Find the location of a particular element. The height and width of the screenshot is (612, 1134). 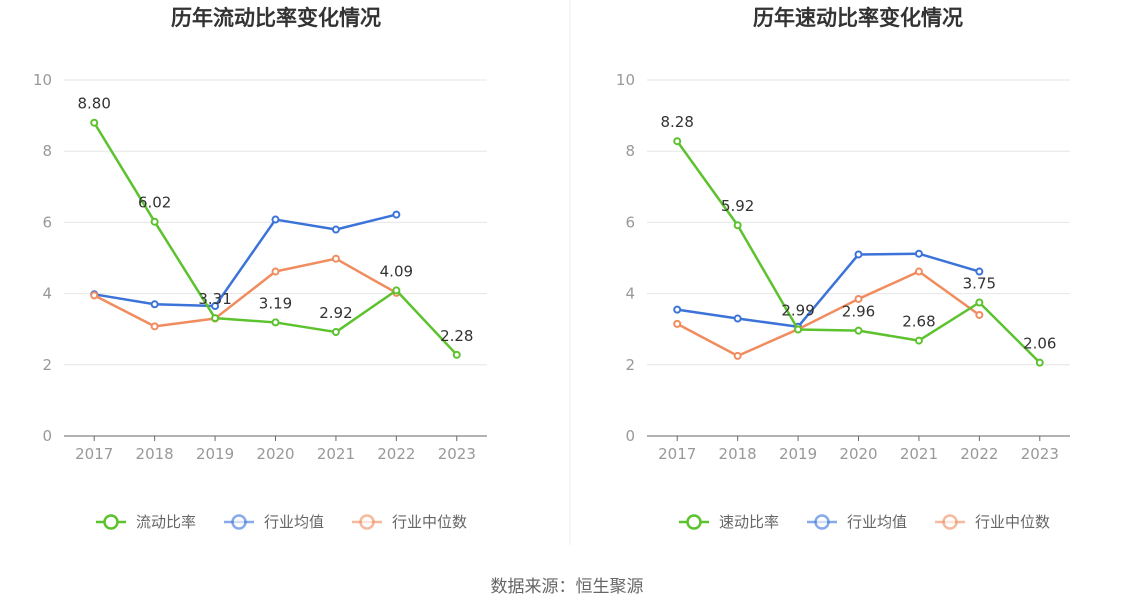

data-label: 8.80 is located at coordinates (94, 104).